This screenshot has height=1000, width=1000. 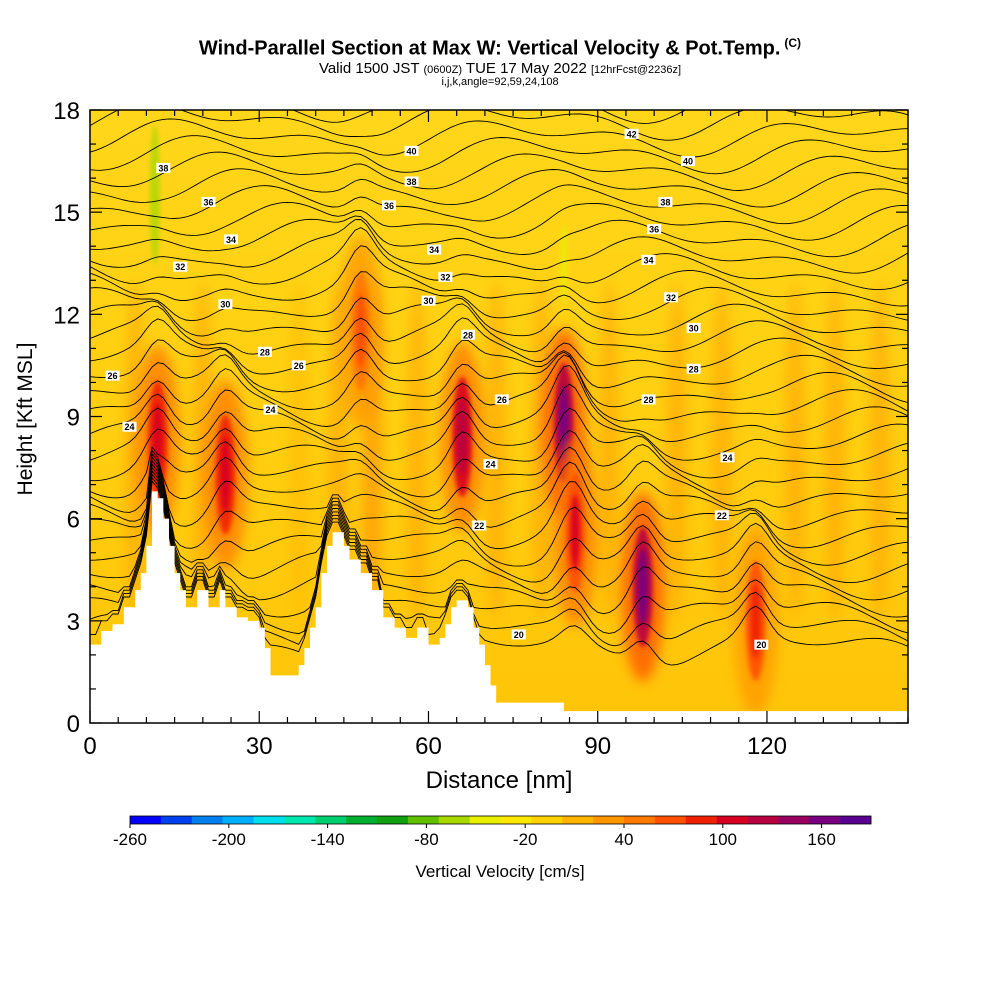 I want to click on y-tick-label: 15, so click(x=66, y=213).